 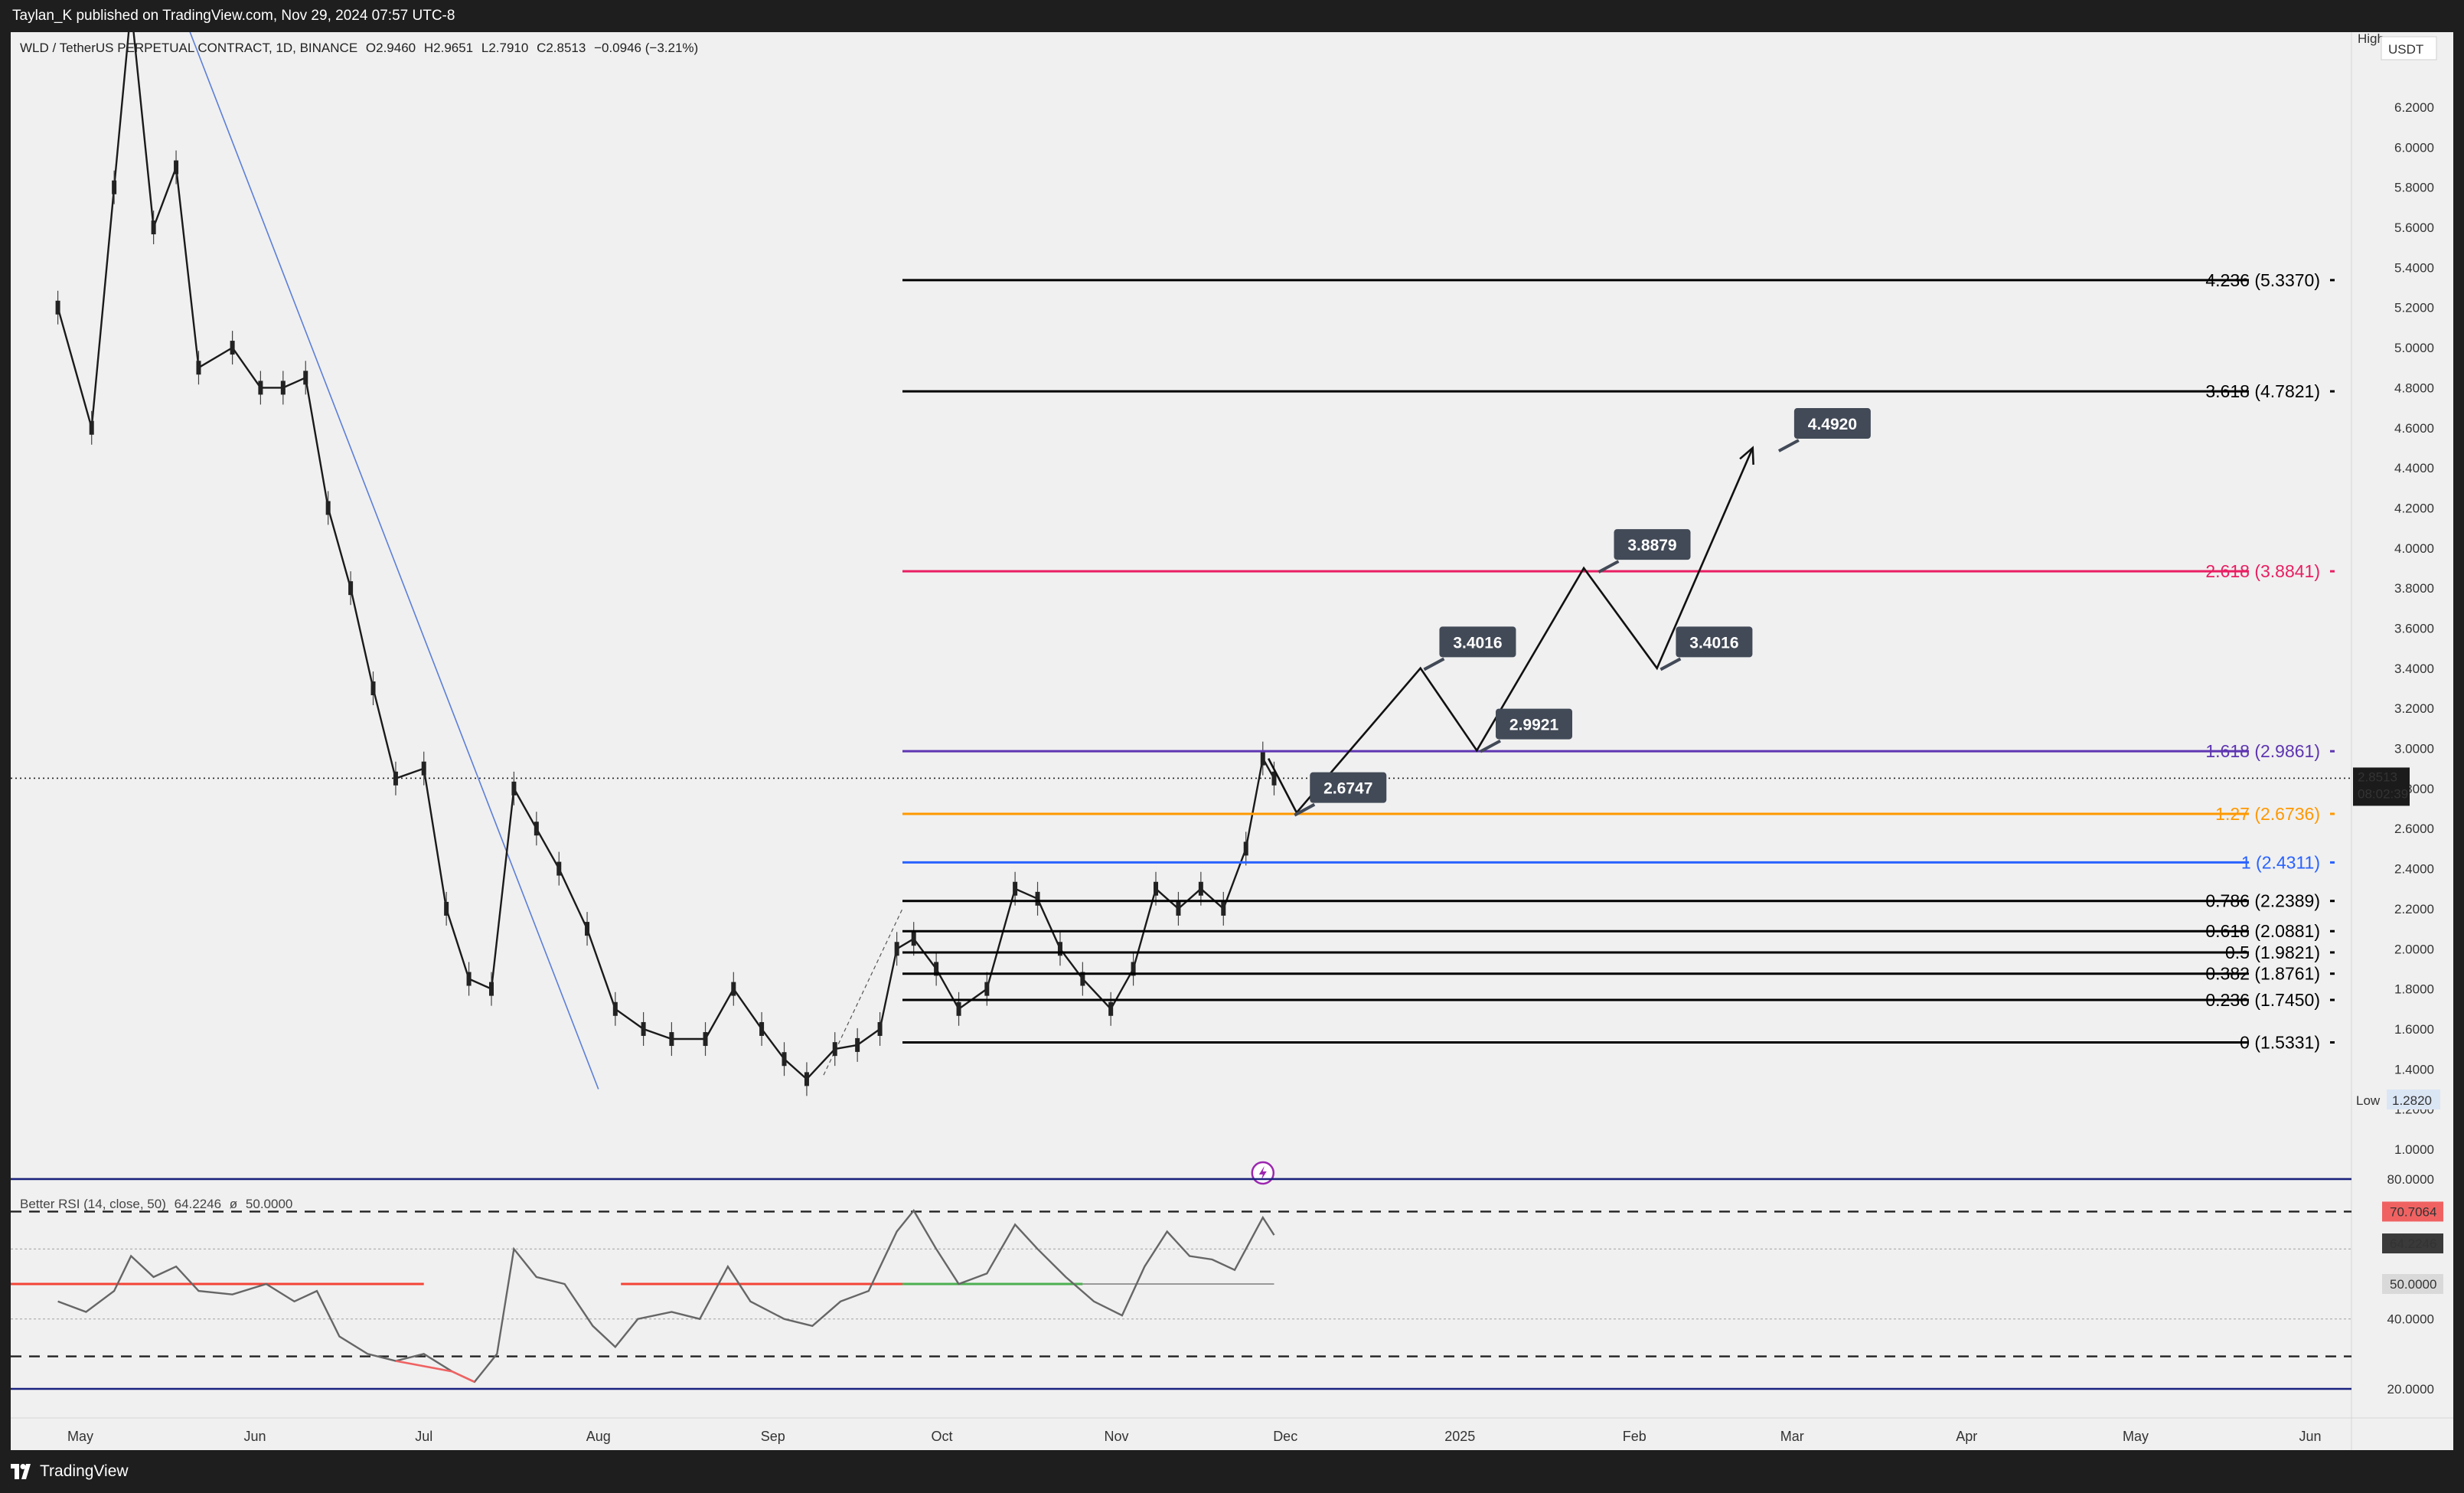 I want to click on month-label: Jul, so click(x=423, y=1436).